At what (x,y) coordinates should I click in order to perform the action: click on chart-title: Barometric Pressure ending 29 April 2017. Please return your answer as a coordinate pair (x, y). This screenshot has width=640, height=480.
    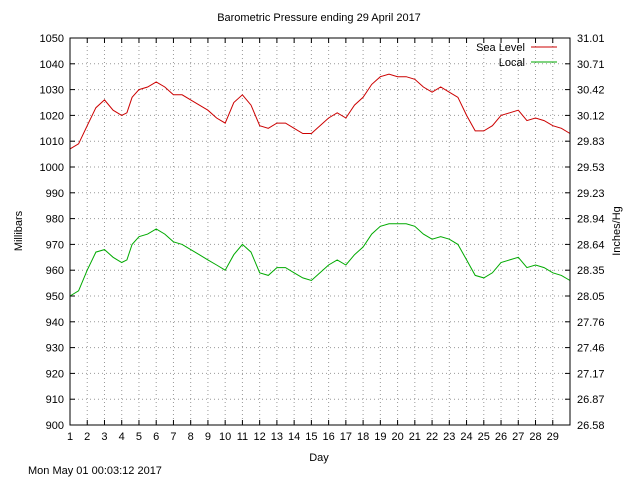
    Looking at the image, I should click on (319, 18).